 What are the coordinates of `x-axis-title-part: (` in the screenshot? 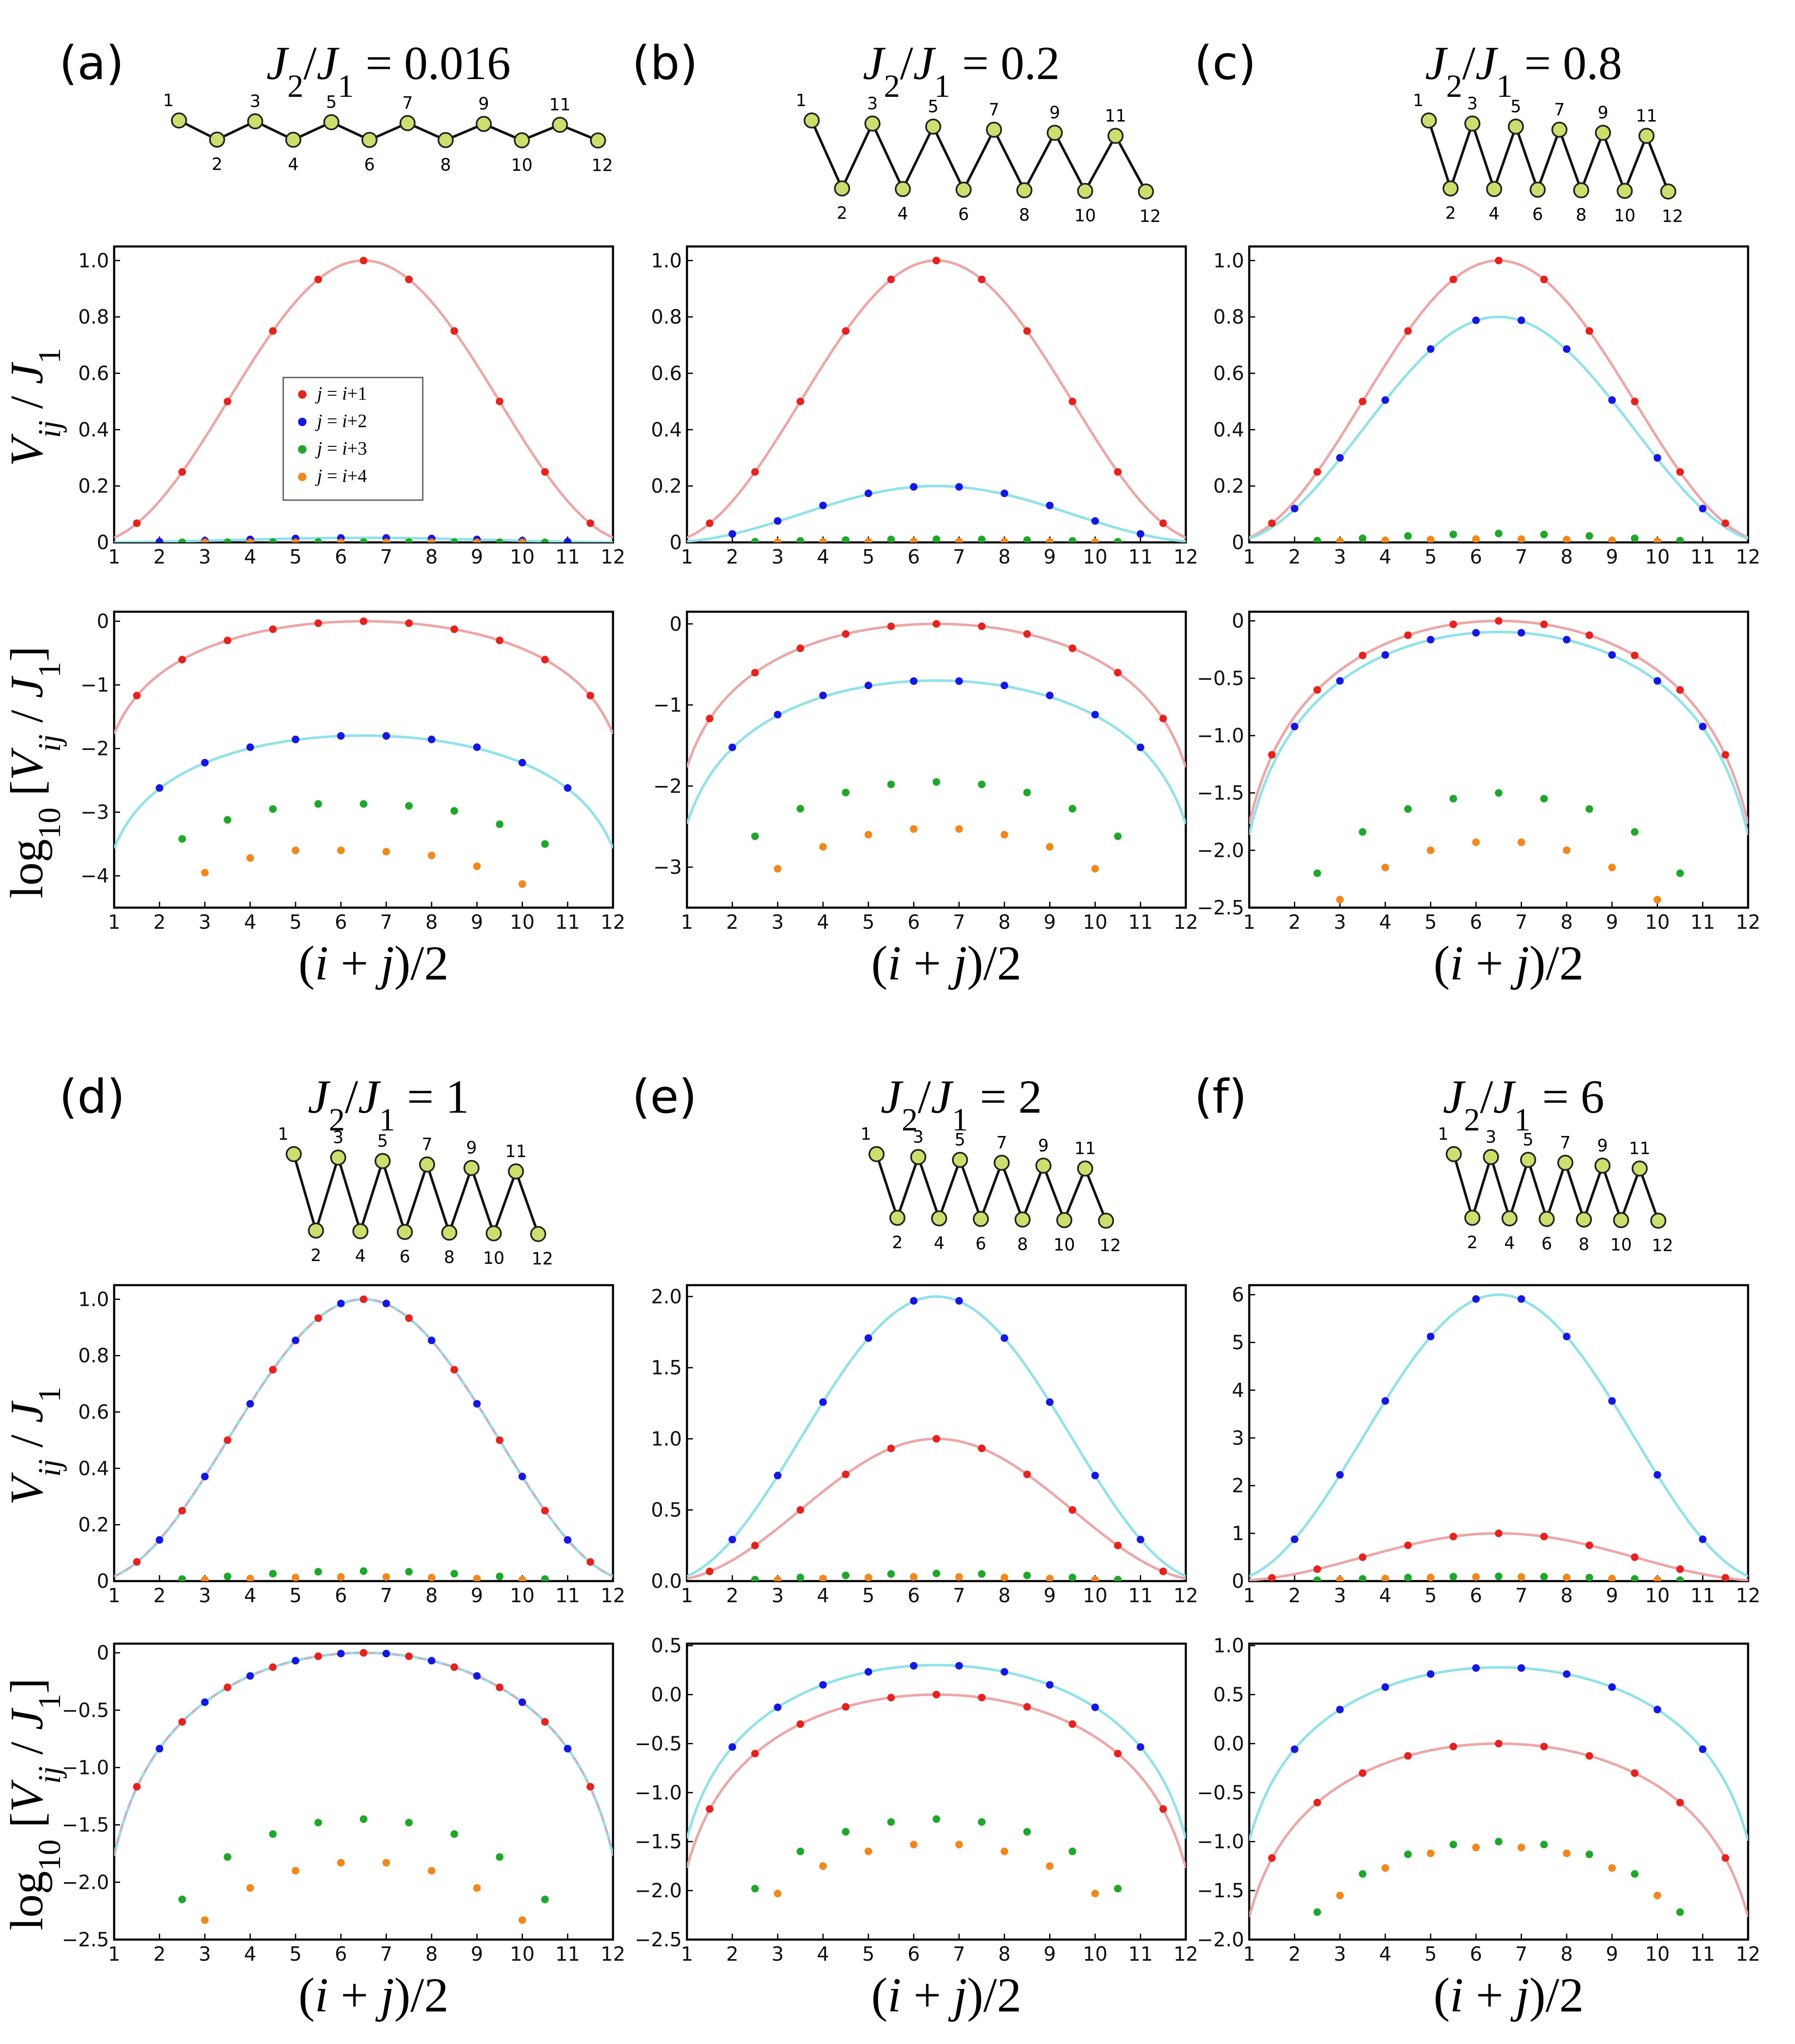 It's located at (1442, 1995).